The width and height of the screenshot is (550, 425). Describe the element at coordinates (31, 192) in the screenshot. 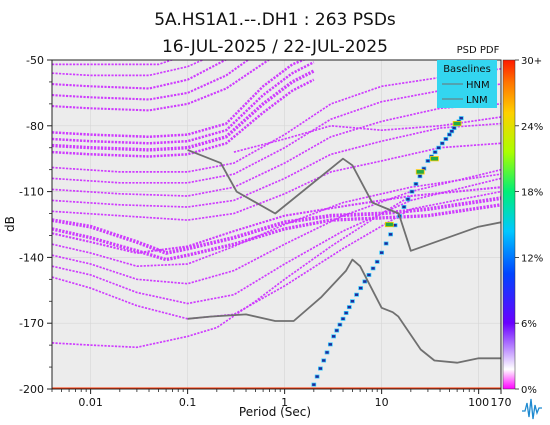

I see `y-tick-label-2: -110` at that location.